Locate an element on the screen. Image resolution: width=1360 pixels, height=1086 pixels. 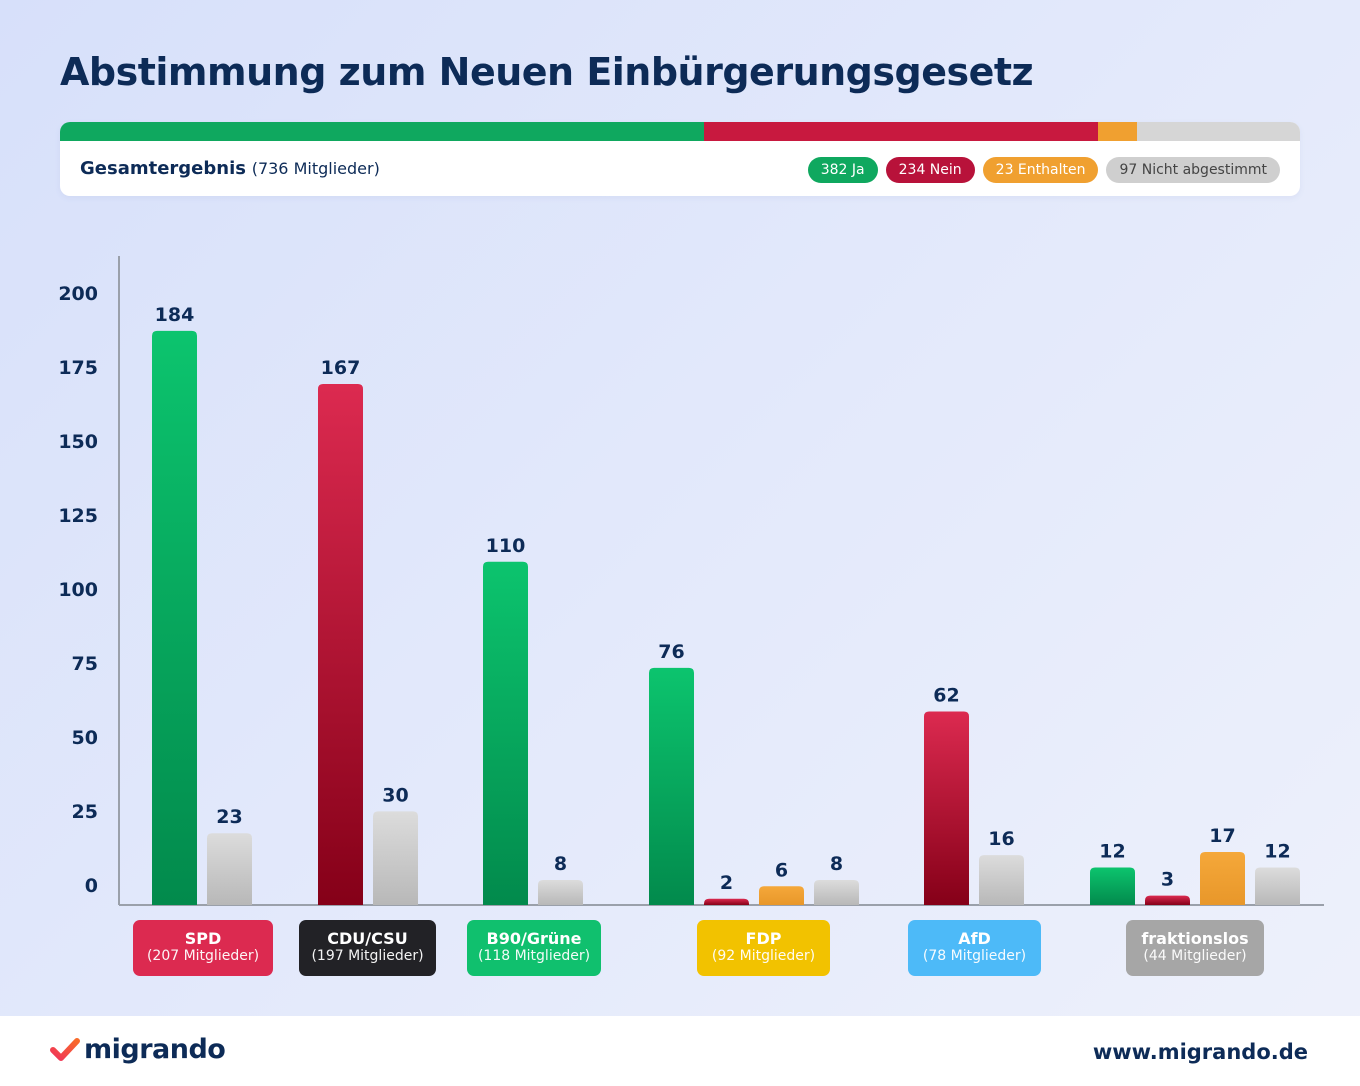
party-members: (197 Mitglieder) is located at coordinates (367, 956).